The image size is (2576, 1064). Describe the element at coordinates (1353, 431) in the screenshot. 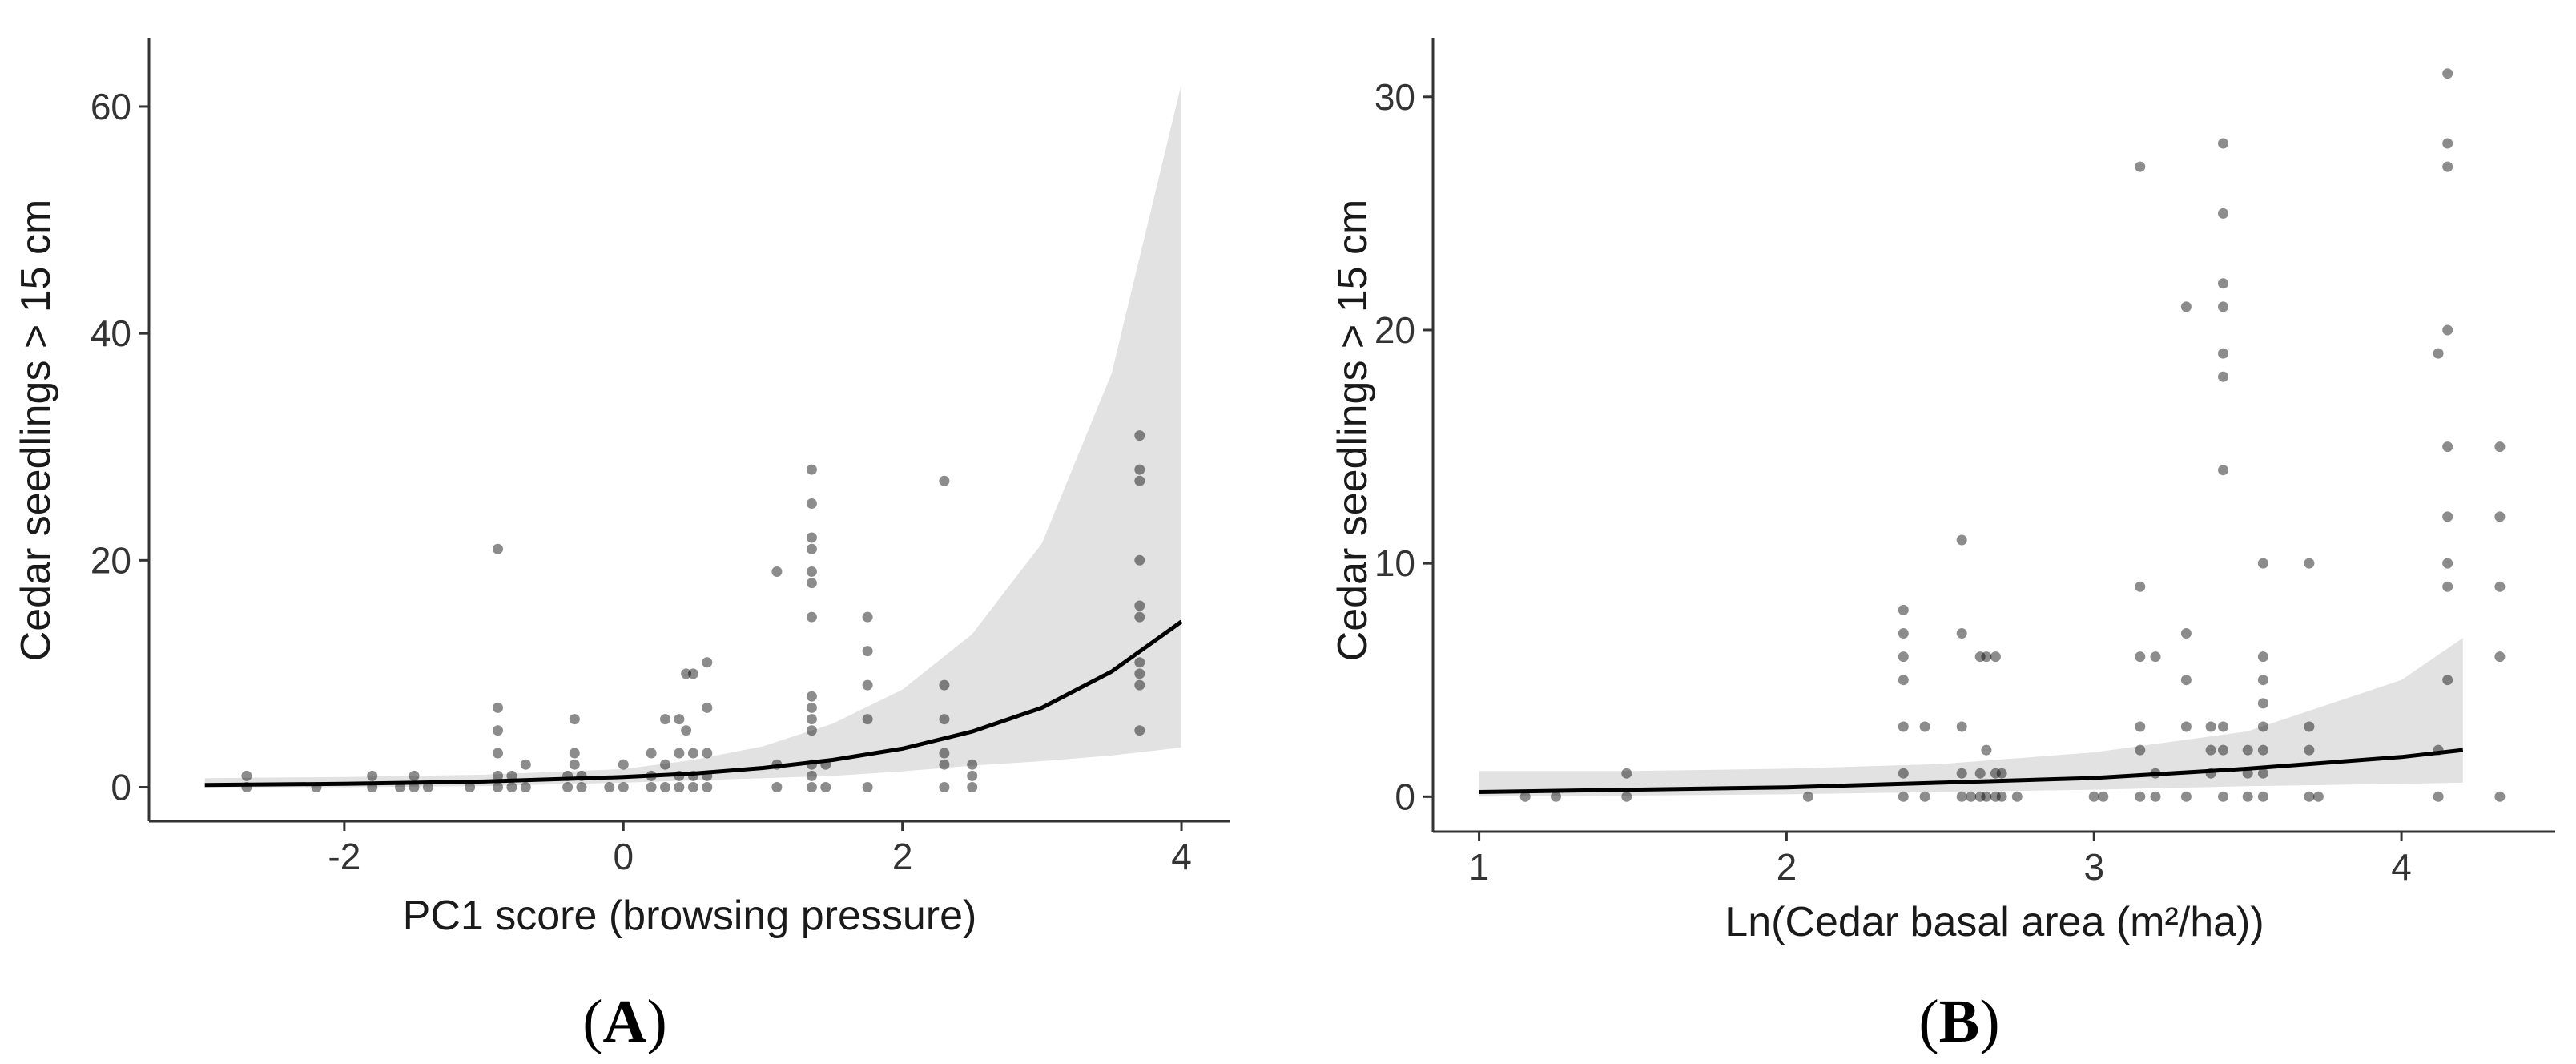

I see `panel-b-y-axis-title: Cedar seedlings > 15 cm` at that location.